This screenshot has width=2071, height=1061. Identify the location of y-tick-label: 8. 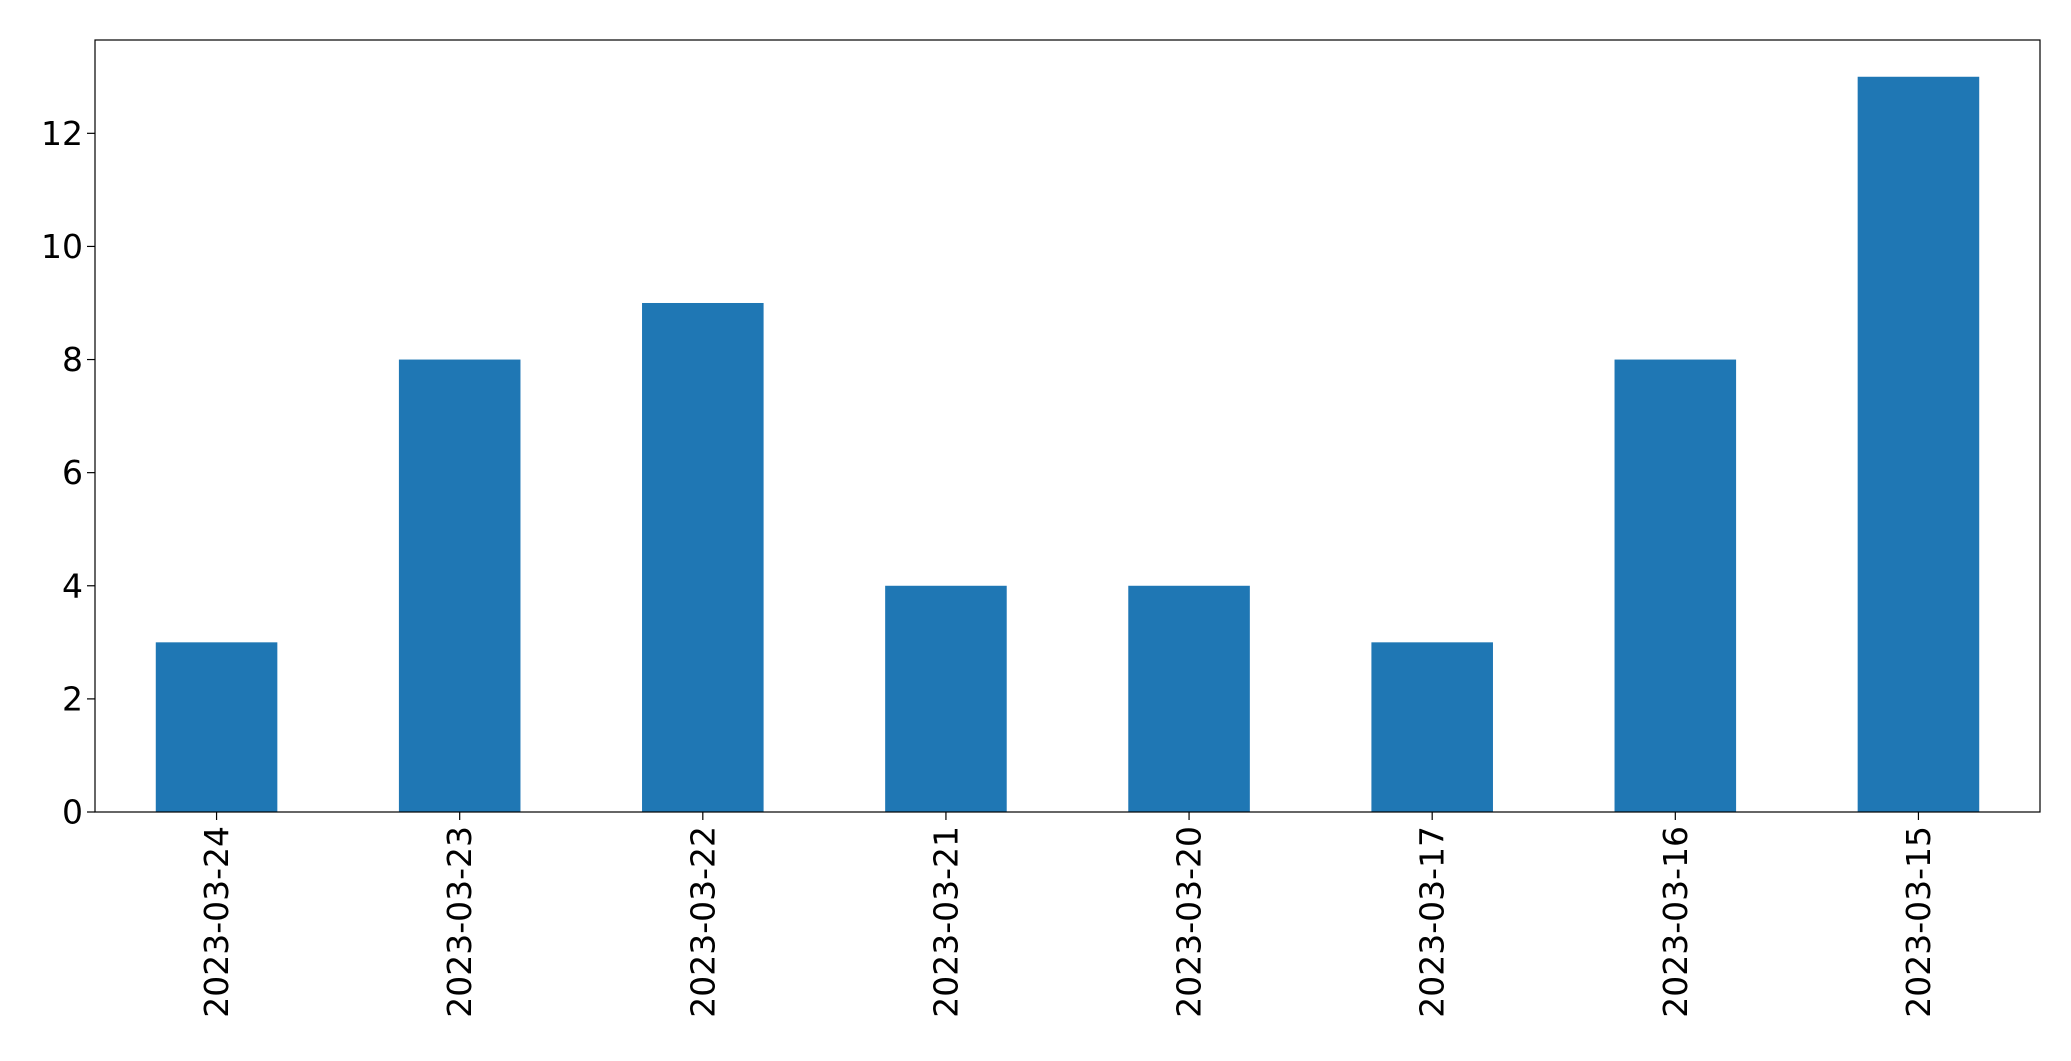
(72, 359).